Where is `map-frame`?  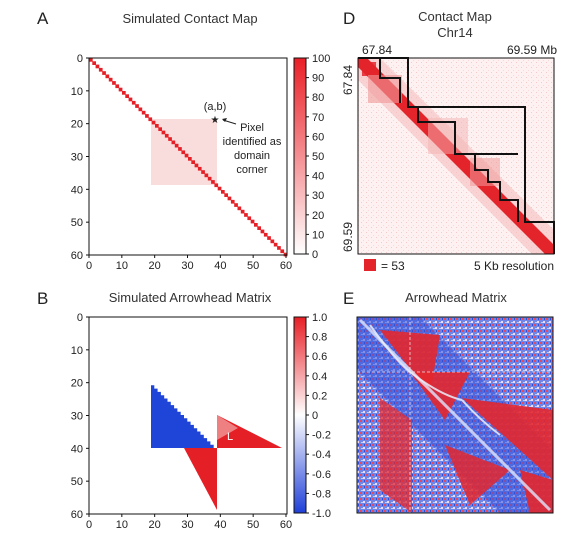 map-frame is located at coordinates (456, 156).